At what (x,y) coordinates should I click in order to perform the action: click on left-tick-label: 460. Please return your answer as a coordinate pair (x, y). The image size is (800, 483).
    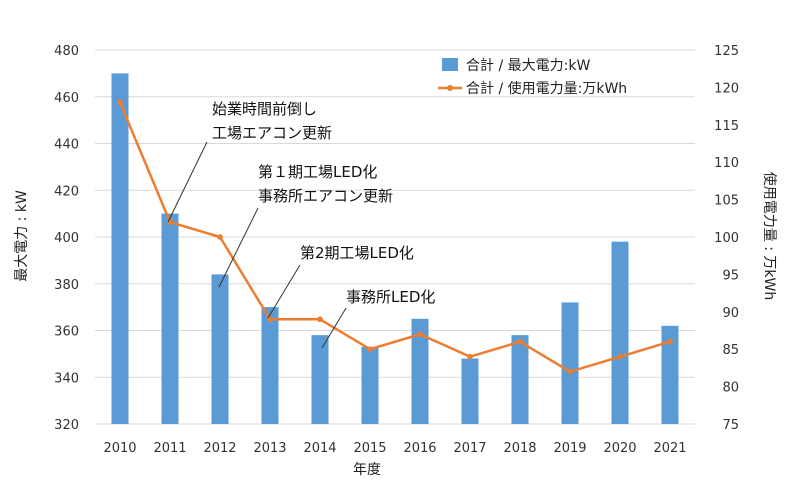
    Looking at the image, I should click on (66, 98).